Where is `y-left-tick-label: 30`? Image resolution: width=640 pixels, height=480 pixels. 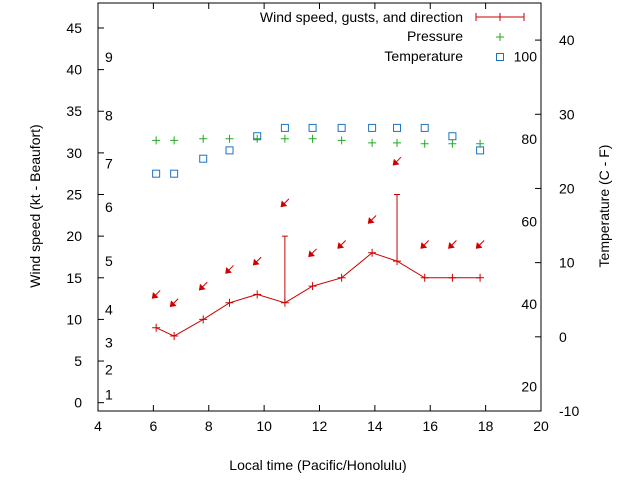
y-left-tick-label: 30 is located at coordinates (74, 153).